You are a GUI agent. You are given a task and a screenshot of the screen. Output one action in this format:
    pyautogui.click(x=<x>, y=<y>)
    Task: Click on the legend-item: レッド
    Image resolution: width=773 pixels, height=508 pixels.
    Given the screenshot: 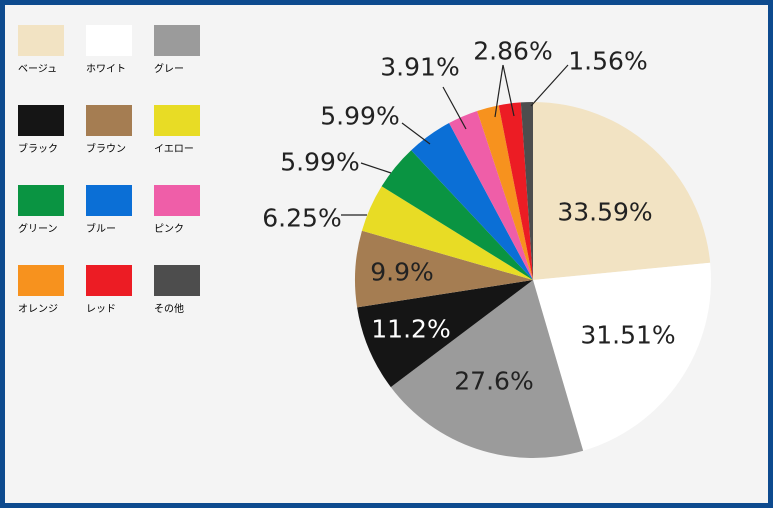 What is the action you would take?
    pyautogui.click(x=116, y=290)
    